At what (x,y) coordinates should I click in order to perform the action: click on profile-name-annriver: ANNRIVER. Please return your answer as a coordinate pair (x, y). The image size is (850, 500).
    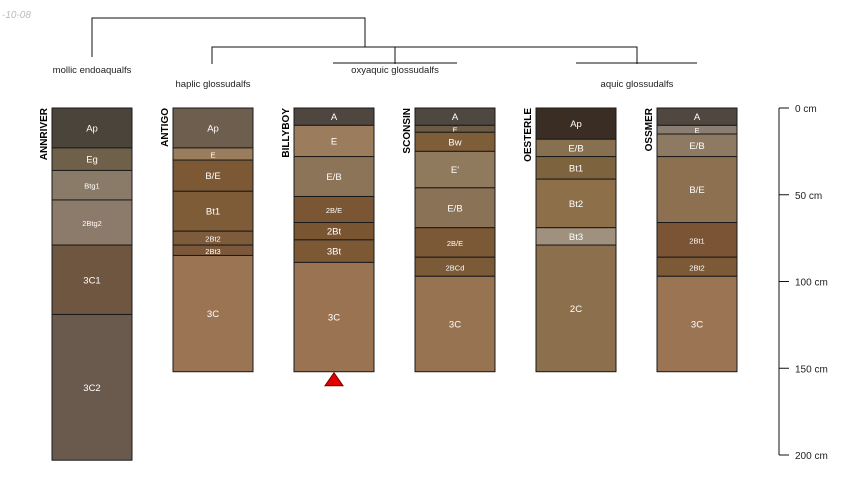
    Looking at the image, I should click on (44, 133).